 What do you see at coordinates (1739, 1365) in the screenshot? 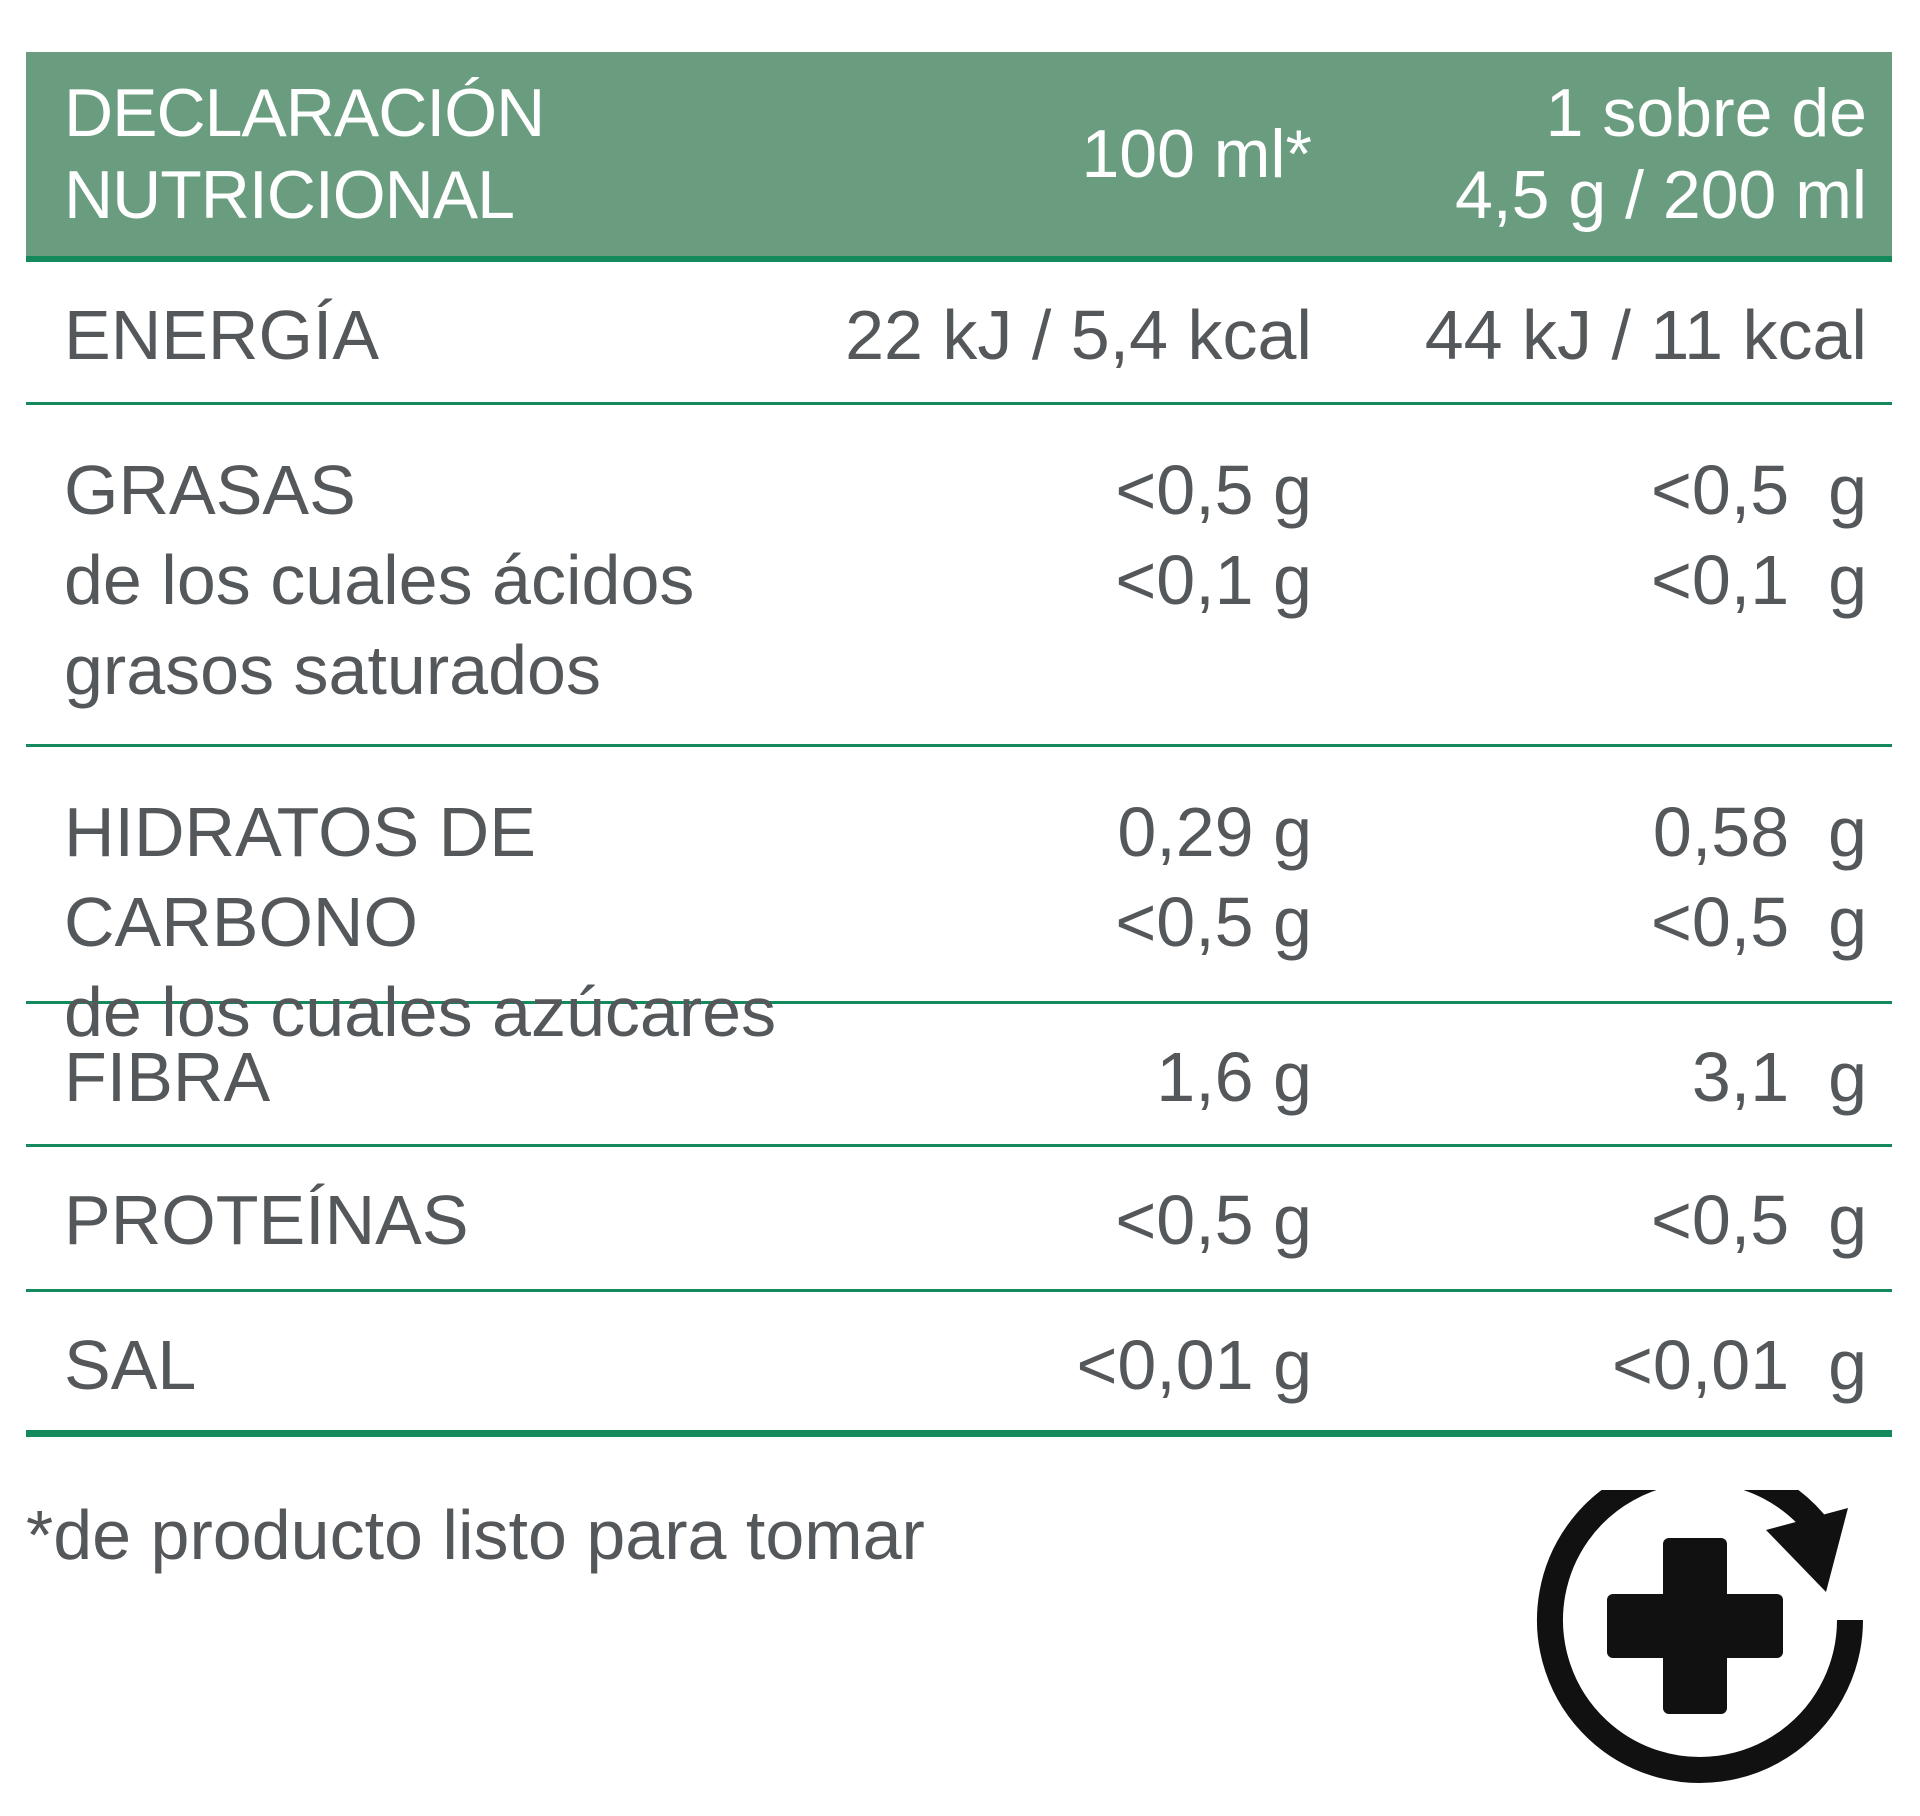
I see `value-per-sachet: <0,01 g` at bounding box center [1739, 1365].